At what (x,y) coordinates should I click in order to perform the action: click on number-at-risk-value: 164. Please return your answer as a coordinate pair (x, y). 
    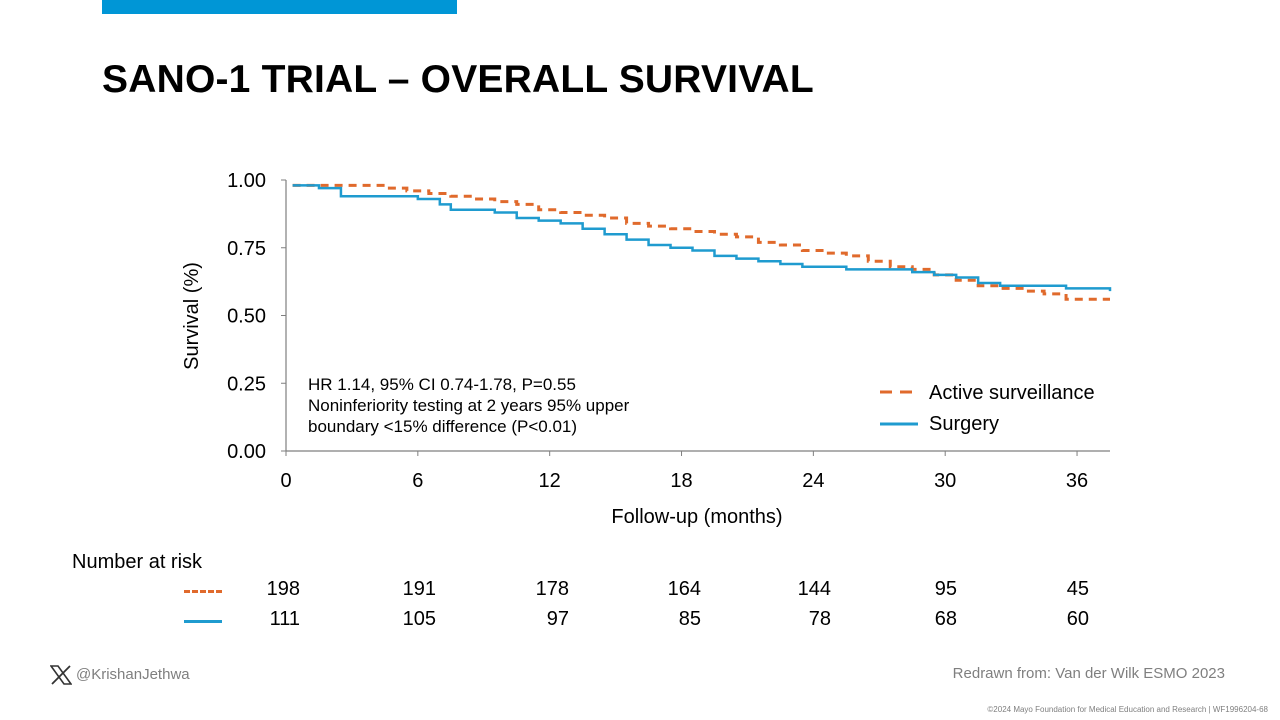
    Looking at the image, I should click on (684, 589).